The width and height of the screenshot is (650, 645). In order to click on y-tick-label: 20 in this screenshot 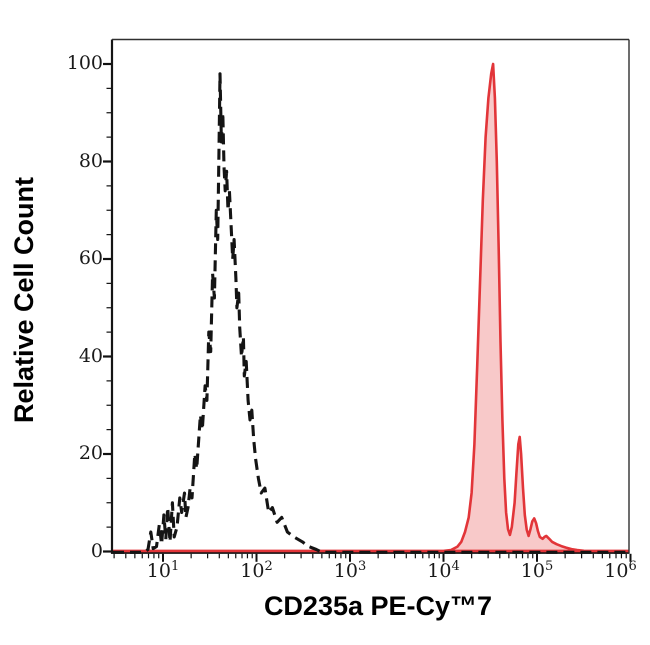, I will do `click(90, 453)`.